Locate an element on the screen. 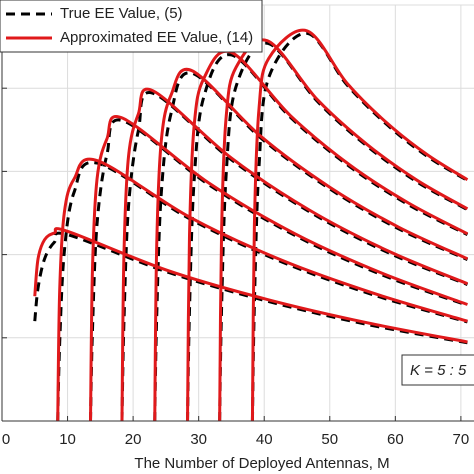  annotation-box is located at coordinates (437, 370).